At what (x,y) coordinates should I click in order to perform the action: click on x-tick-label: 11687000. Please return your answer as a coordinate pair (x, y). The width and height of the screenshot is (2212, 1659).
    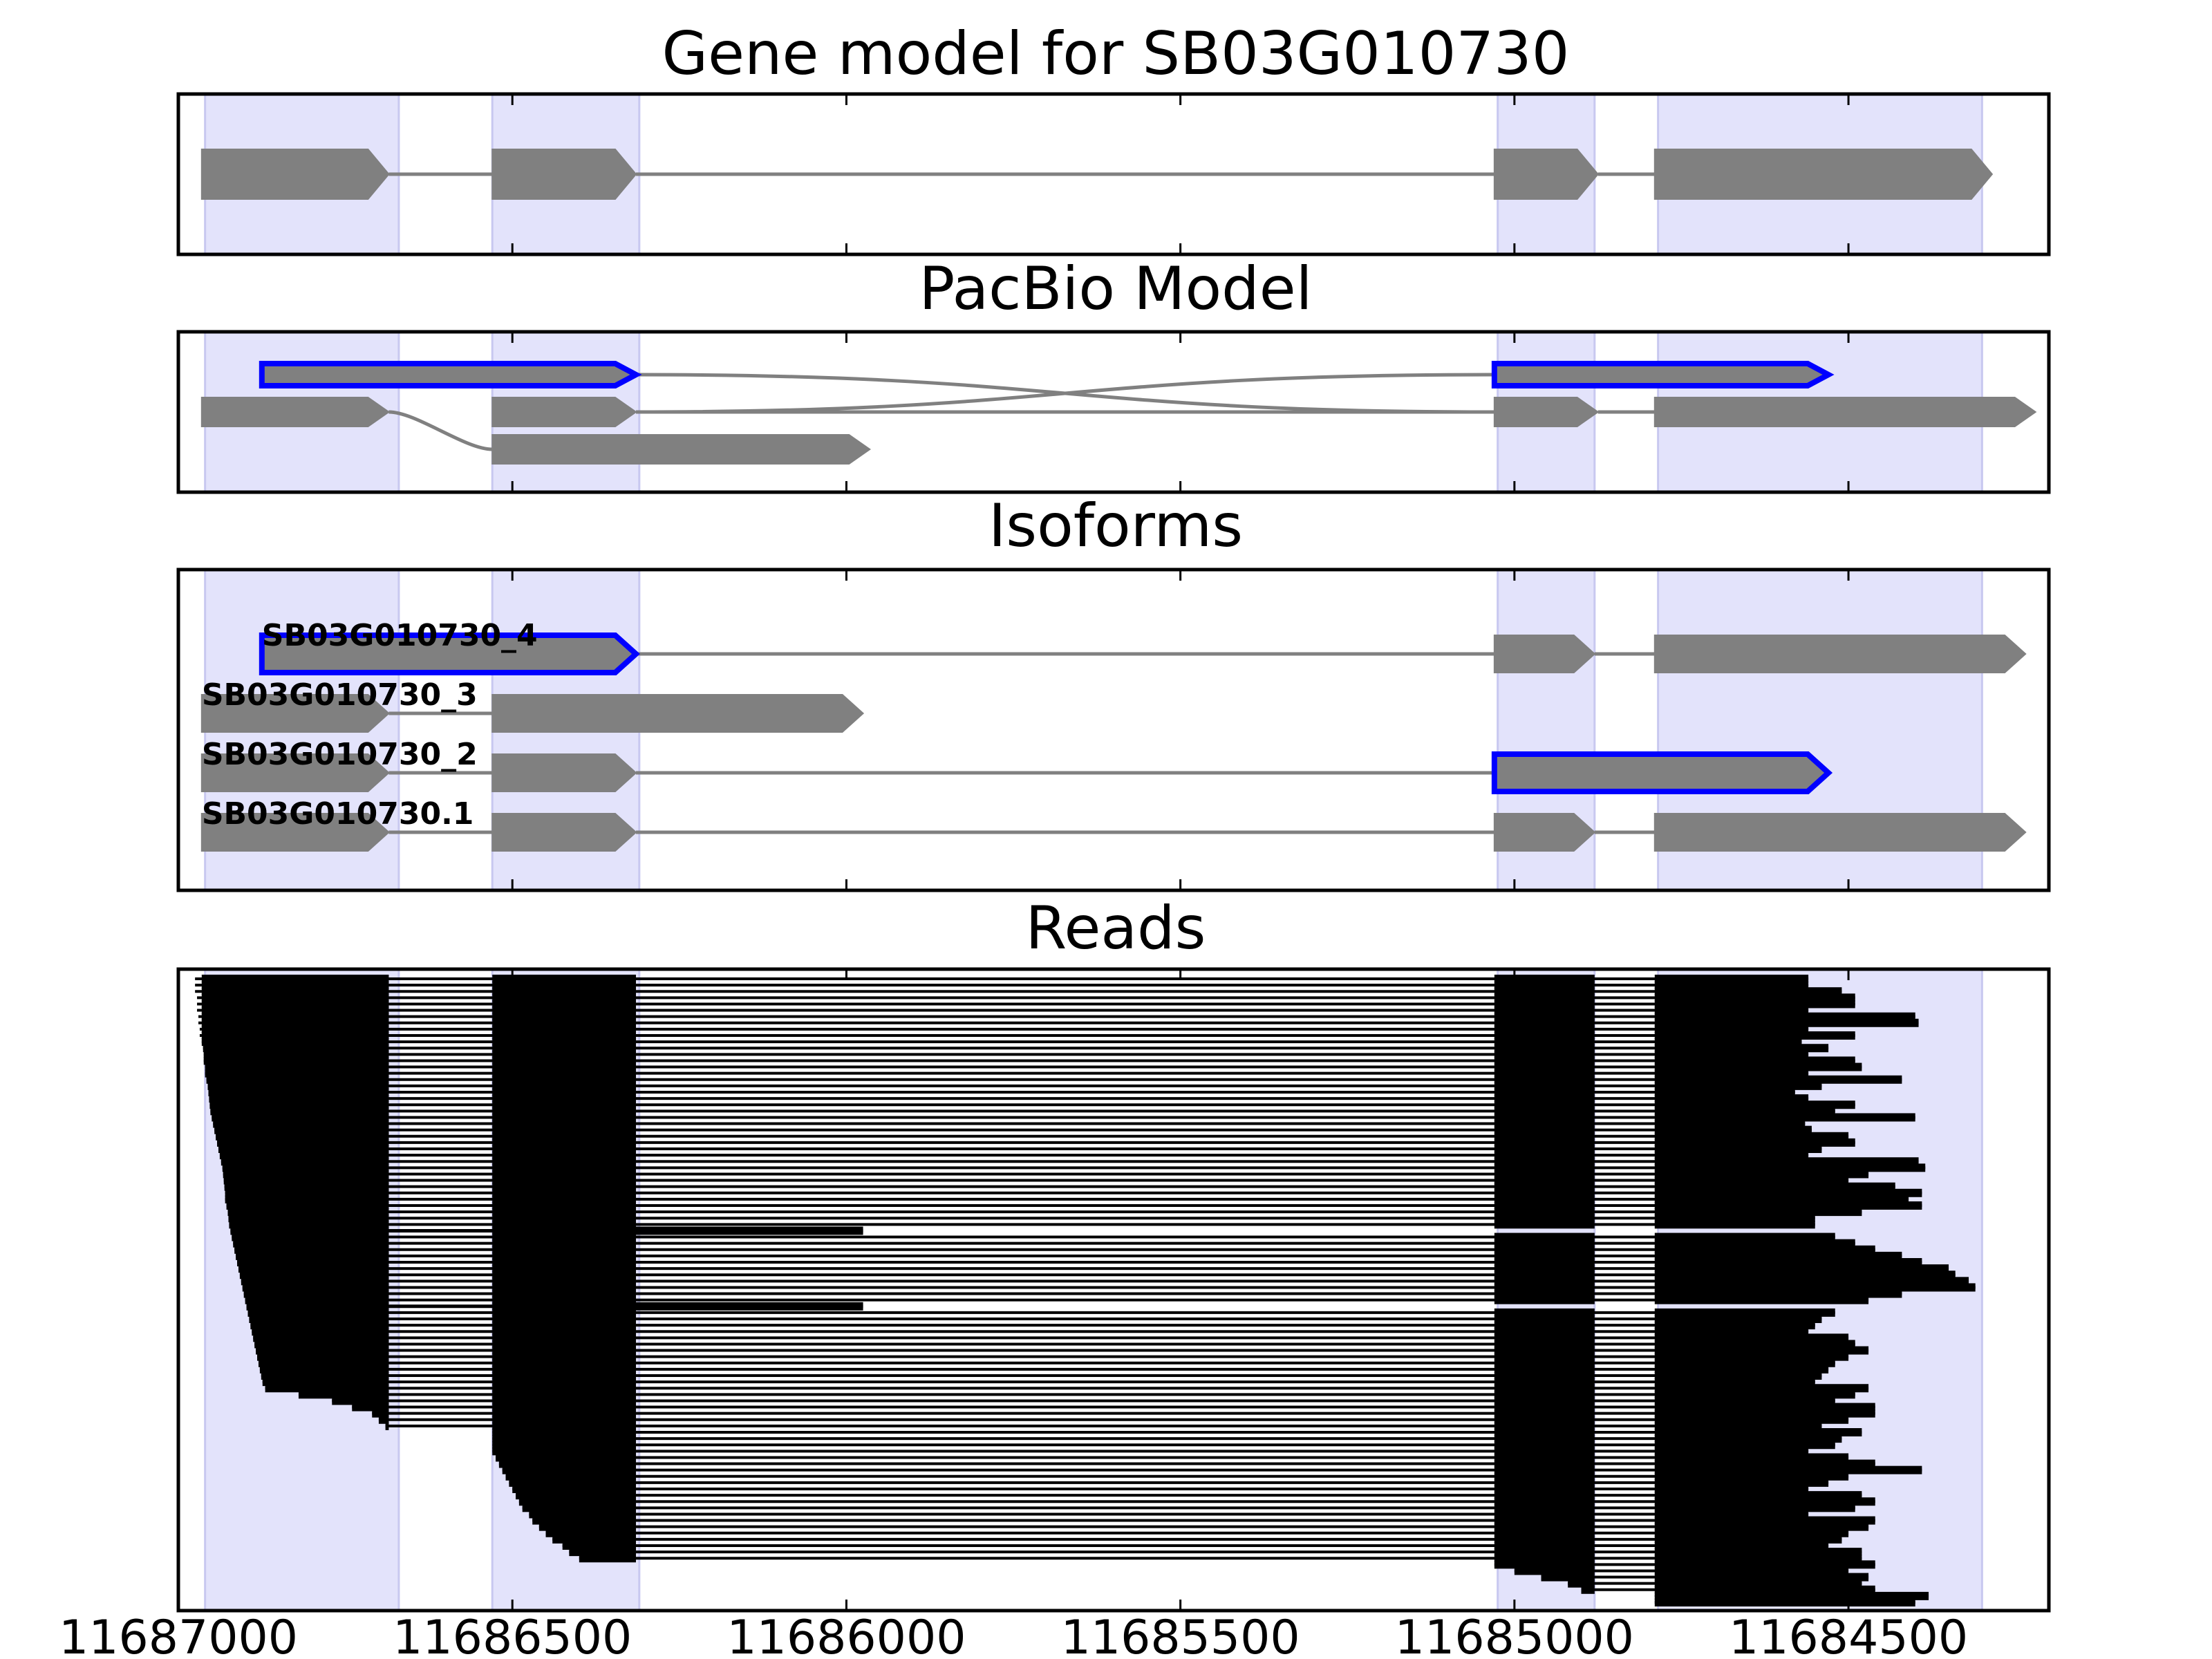
    Looking at the image, I should click on (178, 1635).